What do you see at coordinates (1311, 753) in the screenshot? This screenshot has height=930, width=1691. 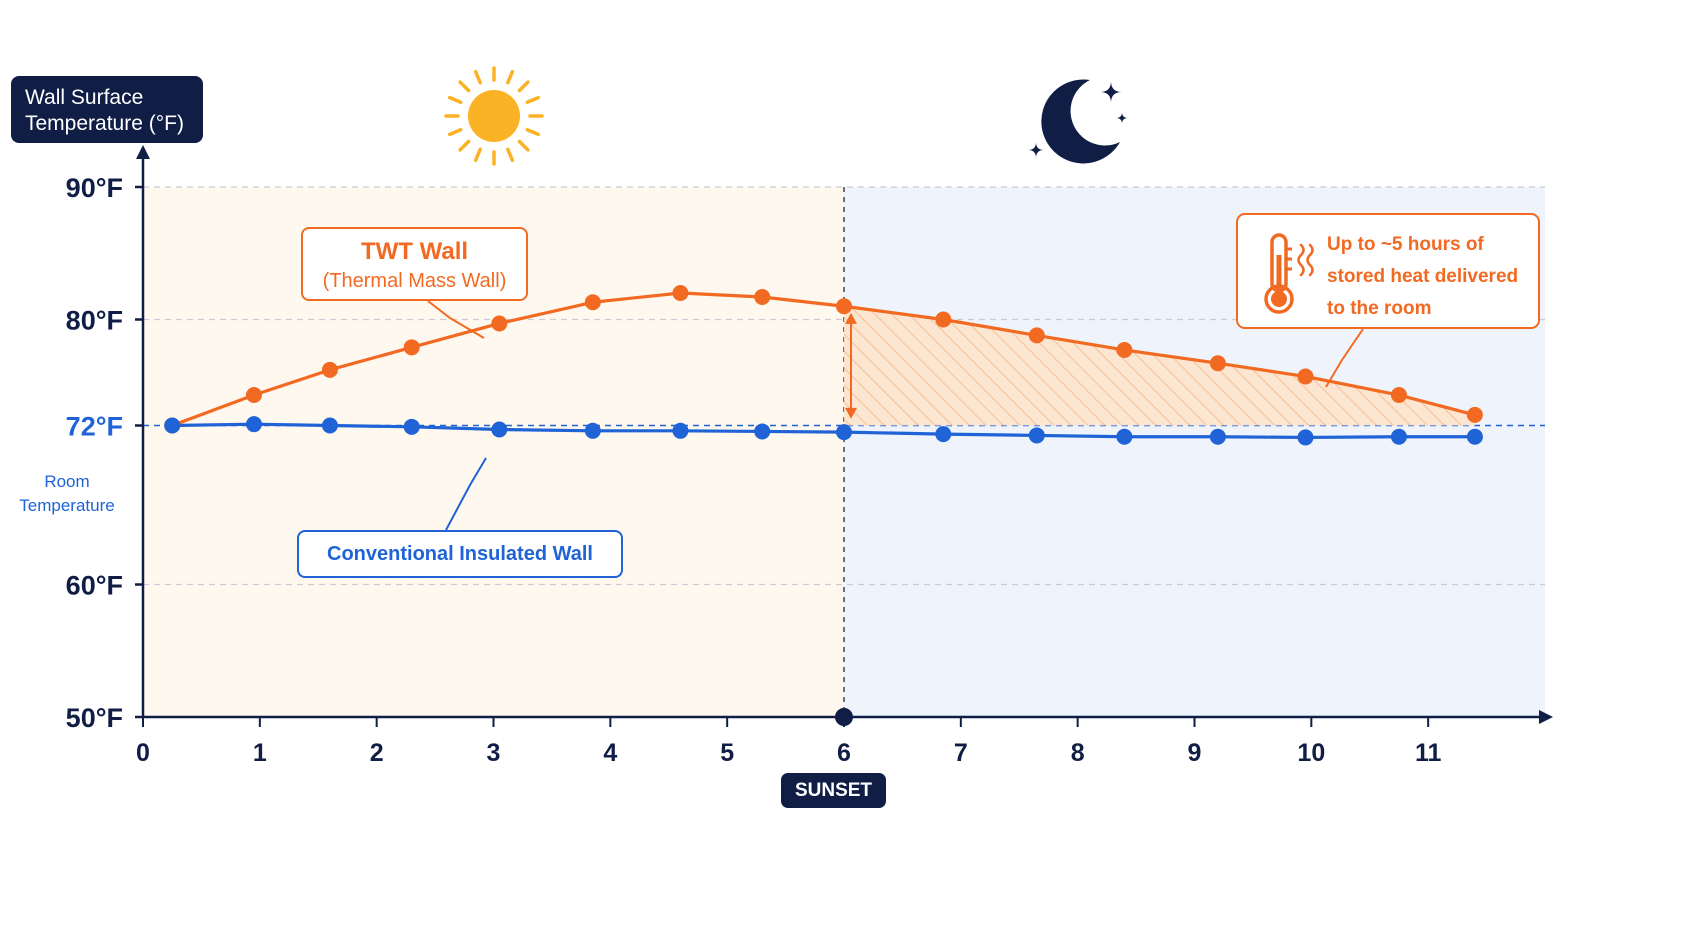 I see `x-tick-label: 10` at bounding box center [1311, 753].